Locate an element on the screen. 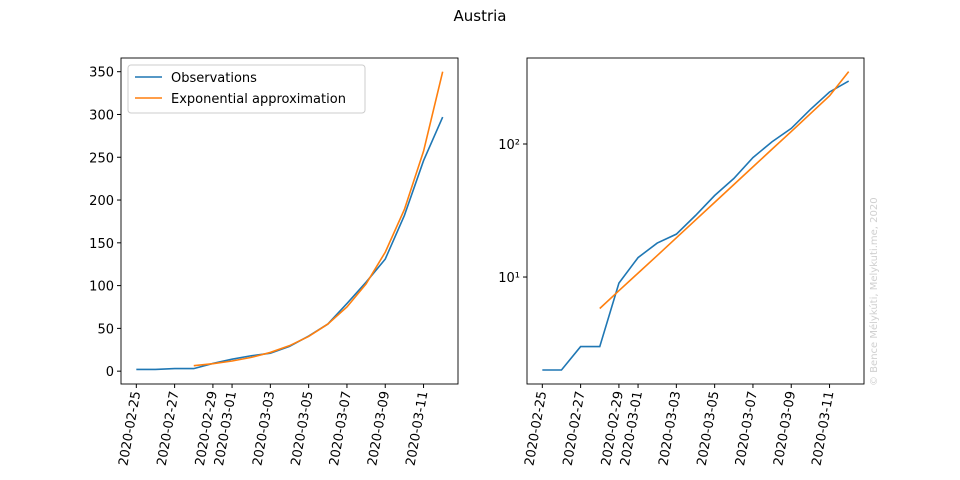 The height and width of the screenshot is (480, 960). y-tick-label: 0 is located at coordinates (110, 372).